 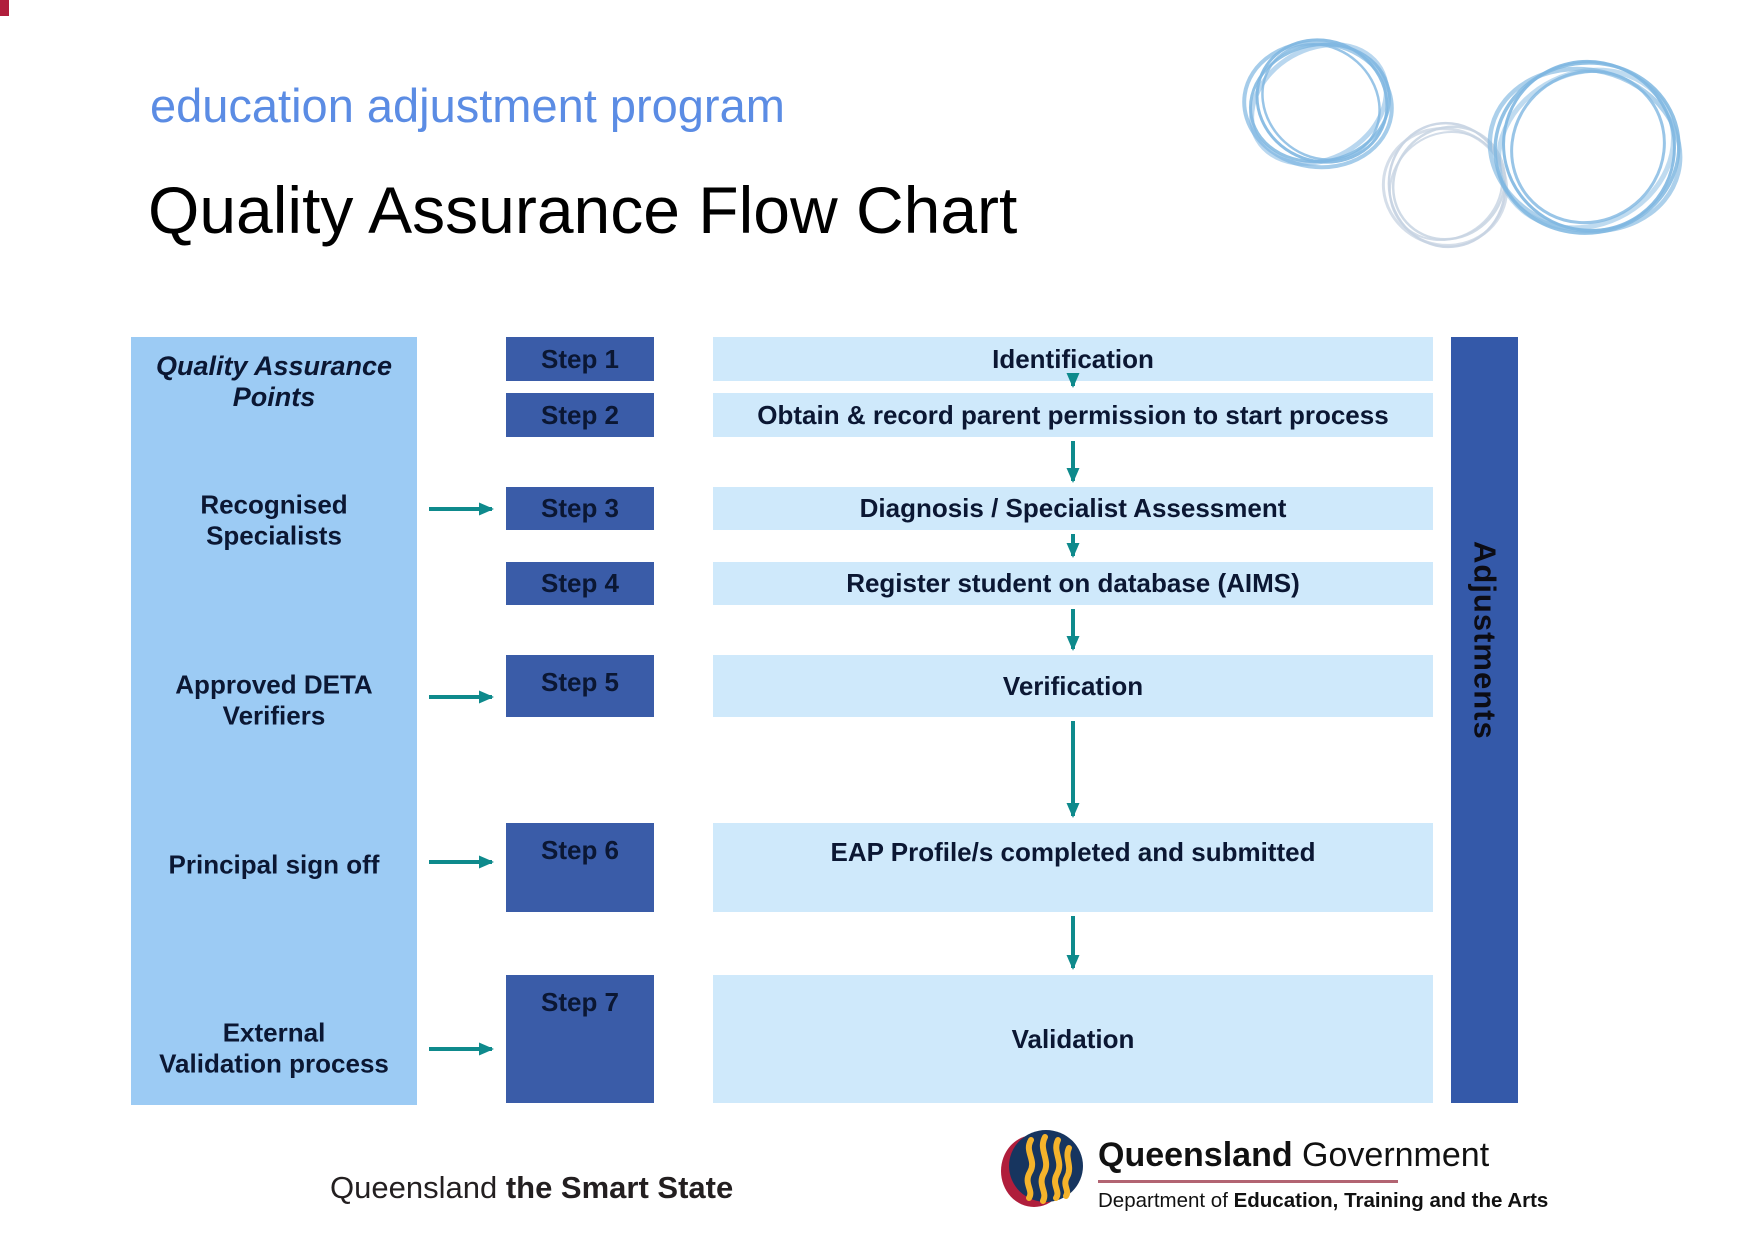 I want to click on gov-dept-bold: Education, Training and the Arts, so click(x=1391, y=1200).